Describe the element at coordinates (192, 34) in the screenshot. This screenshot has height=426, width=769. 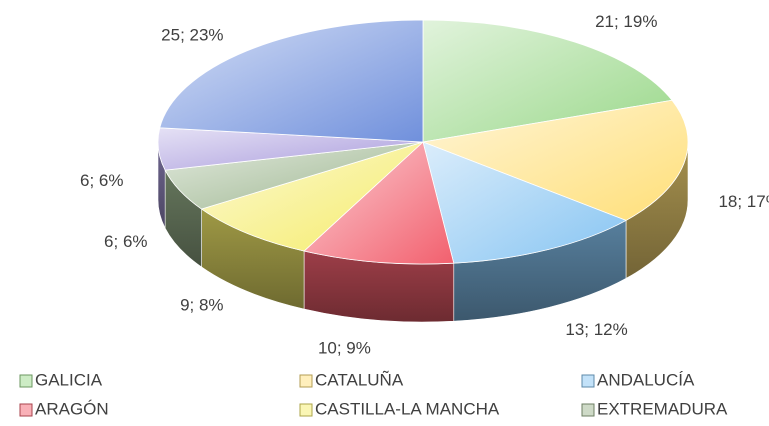
I see `data-label: 25; 23%` at that location.